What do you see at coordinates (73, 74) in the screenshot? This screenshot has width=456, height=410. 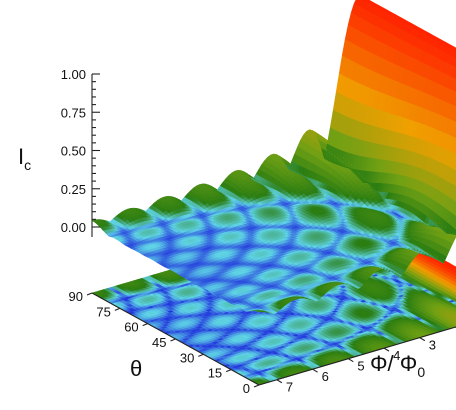 I see `z-tick-label: 1.00` at bounding box center [73, 74].